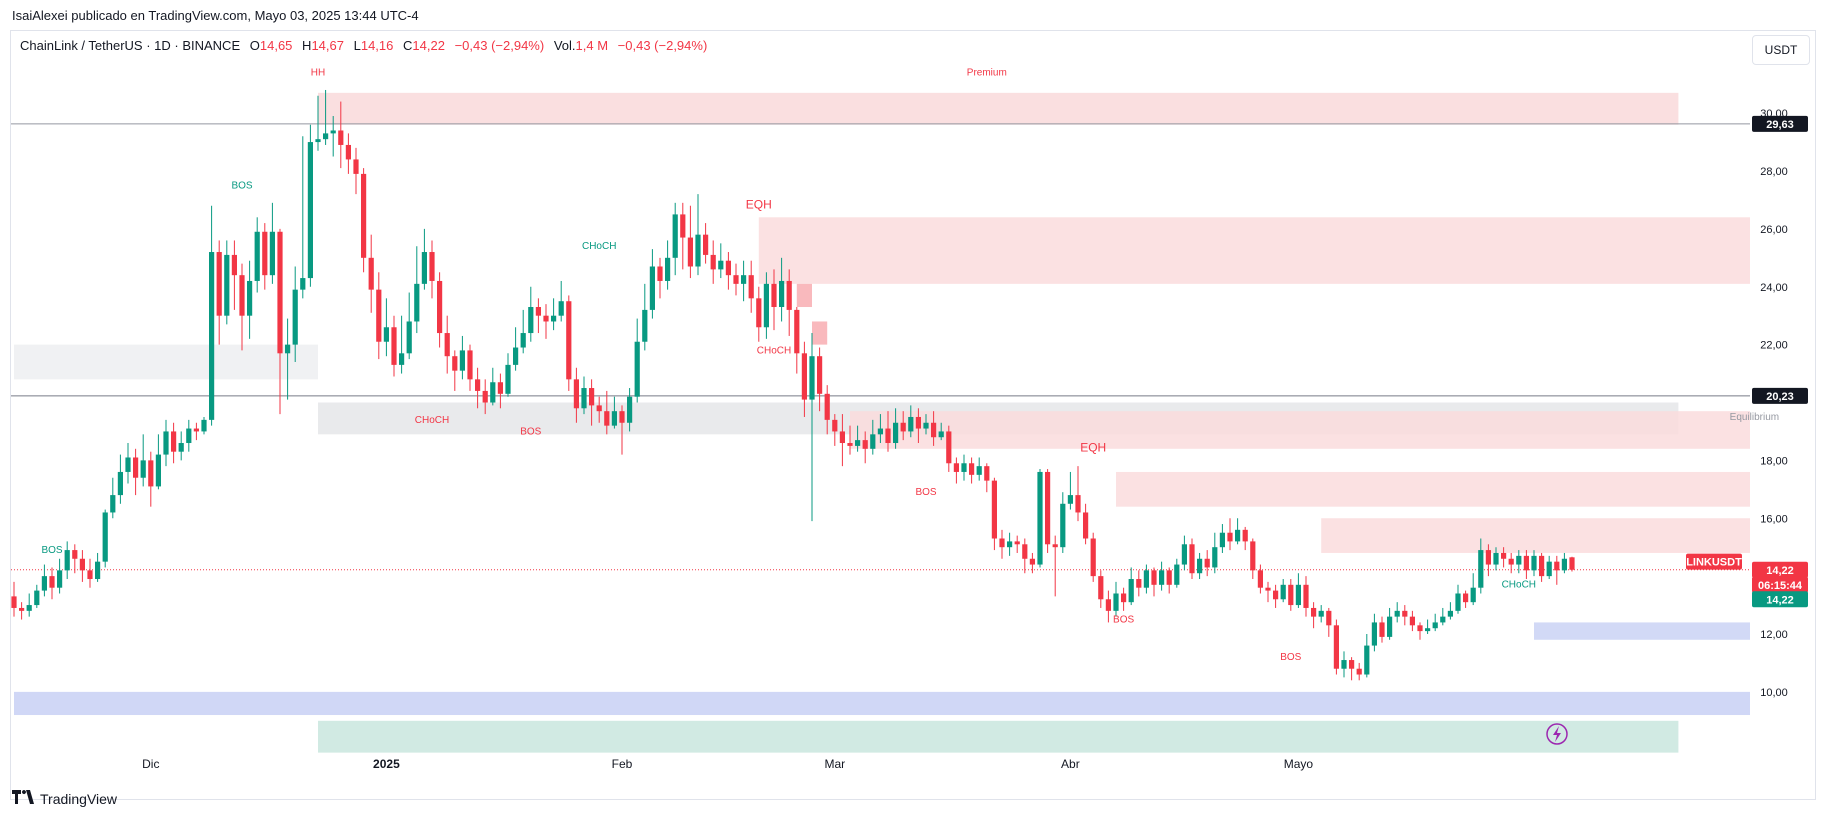 This screenshot has height=819, width=1826. I want to click on x-tick-label: Feb, so click(622, 764).